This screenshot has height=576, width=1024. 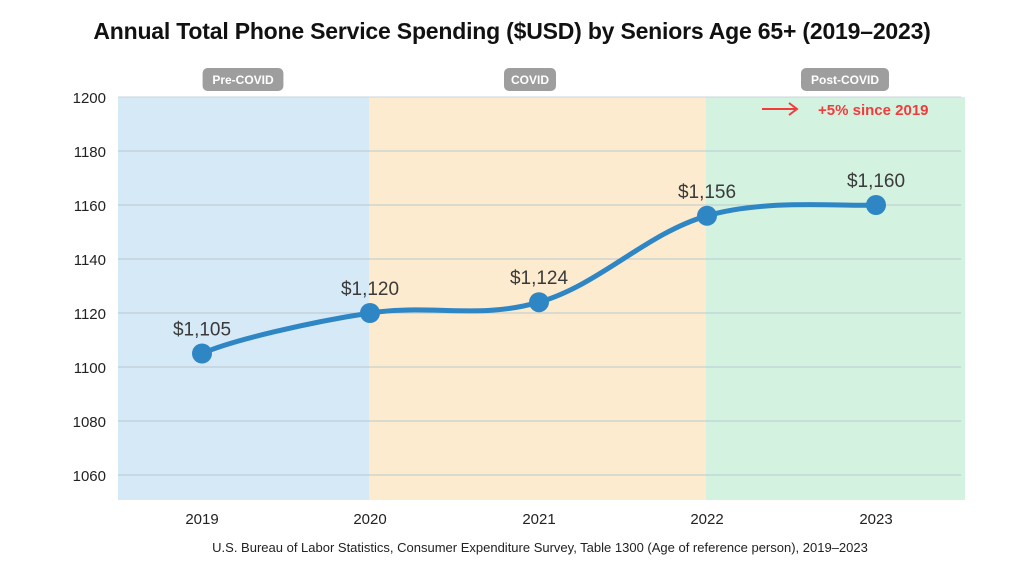 What do you see at coordinates (90, 368) in the screenshot?
I see `y-tick-label: 1100` at bounding box center [90, 368].